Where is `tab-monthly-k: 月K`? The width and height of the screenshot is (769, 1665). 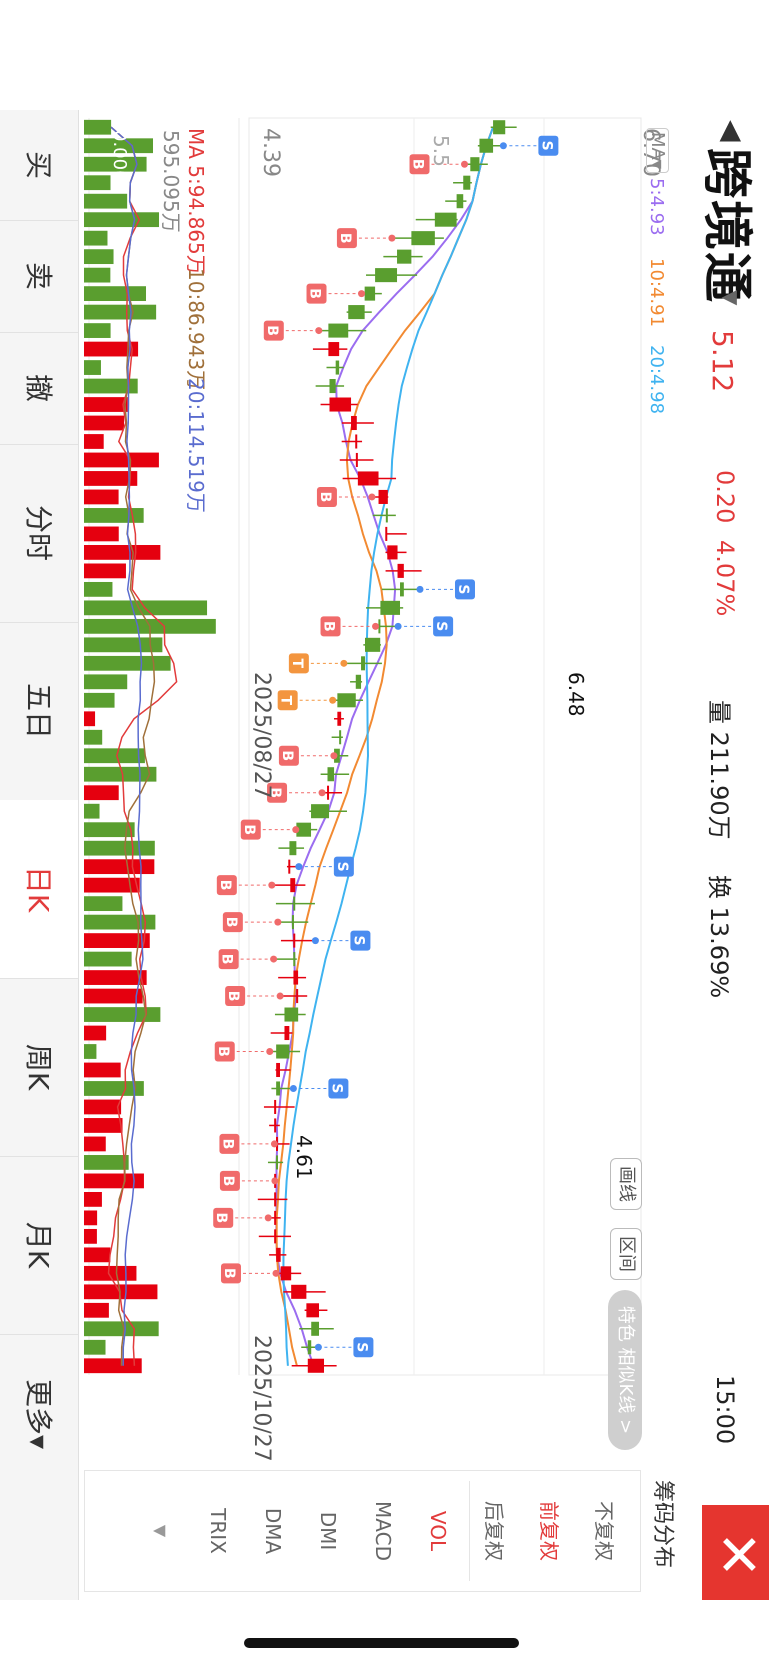
tab-monthly-k: 月K is located at coordinates (39, 1245).